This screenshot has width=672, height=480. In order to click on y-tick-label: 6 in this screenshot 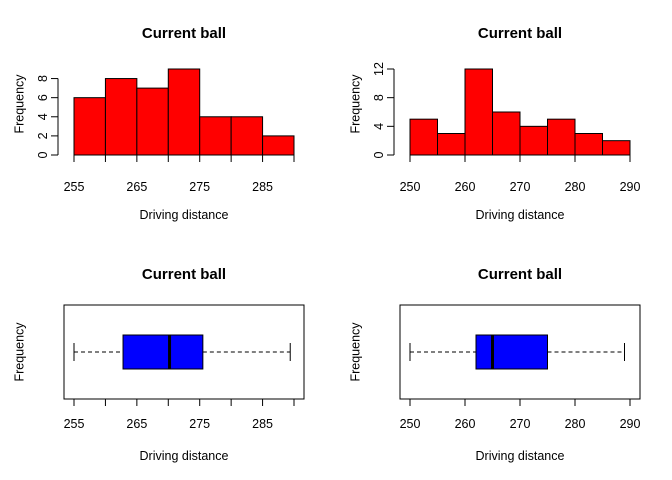, I will do `click(43, 97)`.